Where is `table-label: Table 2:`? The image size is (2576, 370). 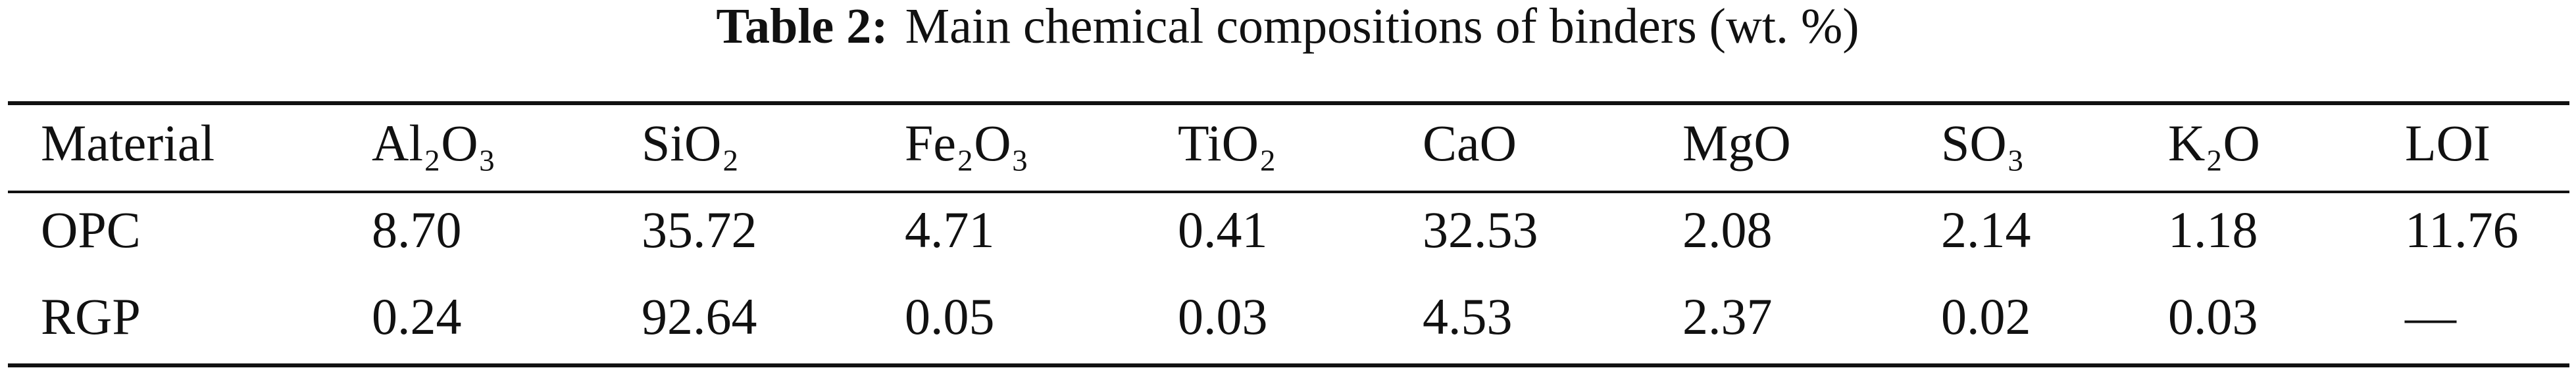 table-label: Table 2: is located at coordinates (802, 27).